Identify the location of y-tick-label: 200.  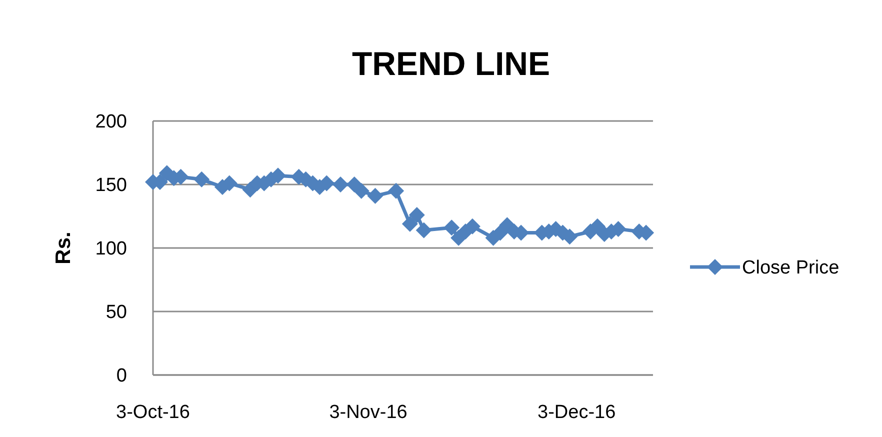
(111, 122).